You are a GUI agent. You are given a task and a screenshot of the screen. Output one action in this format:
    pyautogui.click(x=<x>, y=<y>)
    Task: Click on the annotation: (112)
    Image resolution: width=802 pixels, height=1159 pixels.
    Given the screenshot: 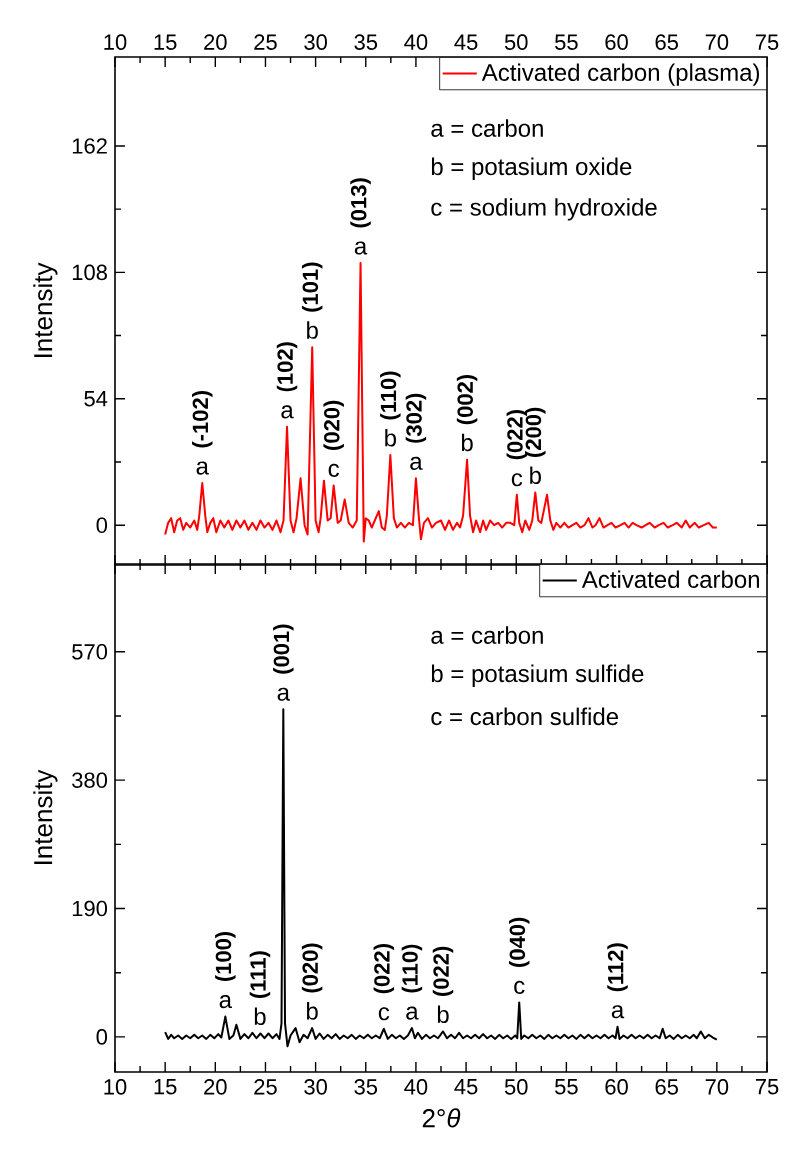 What is the action you would take?
    pyautogui.click(x=617, y=967)
    